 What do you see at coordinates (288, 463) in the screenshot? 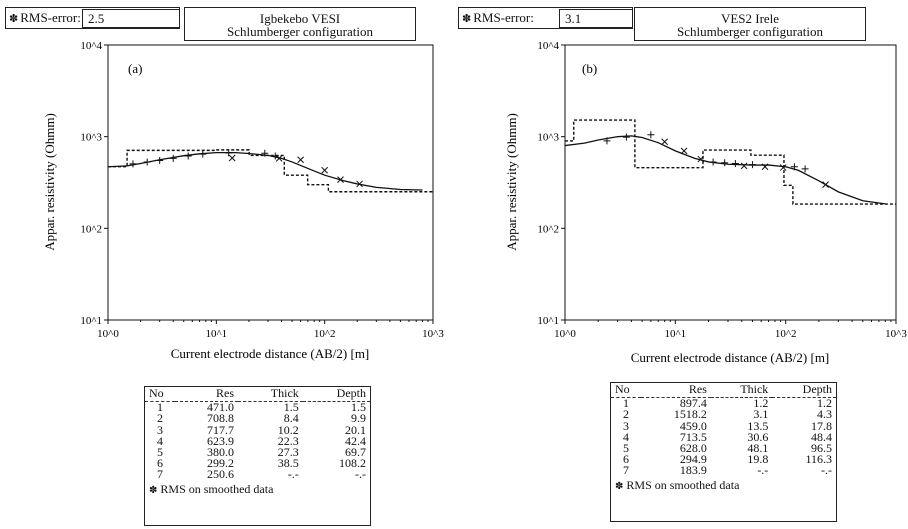
I see `cell-thick: 38.5` at bounding box center [288, 463].